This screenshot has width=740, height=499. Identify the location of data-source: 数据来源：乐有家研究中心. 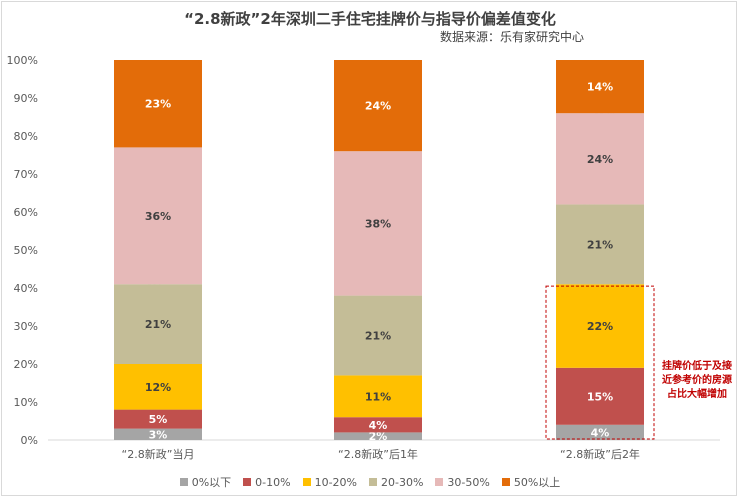
(512, 37).